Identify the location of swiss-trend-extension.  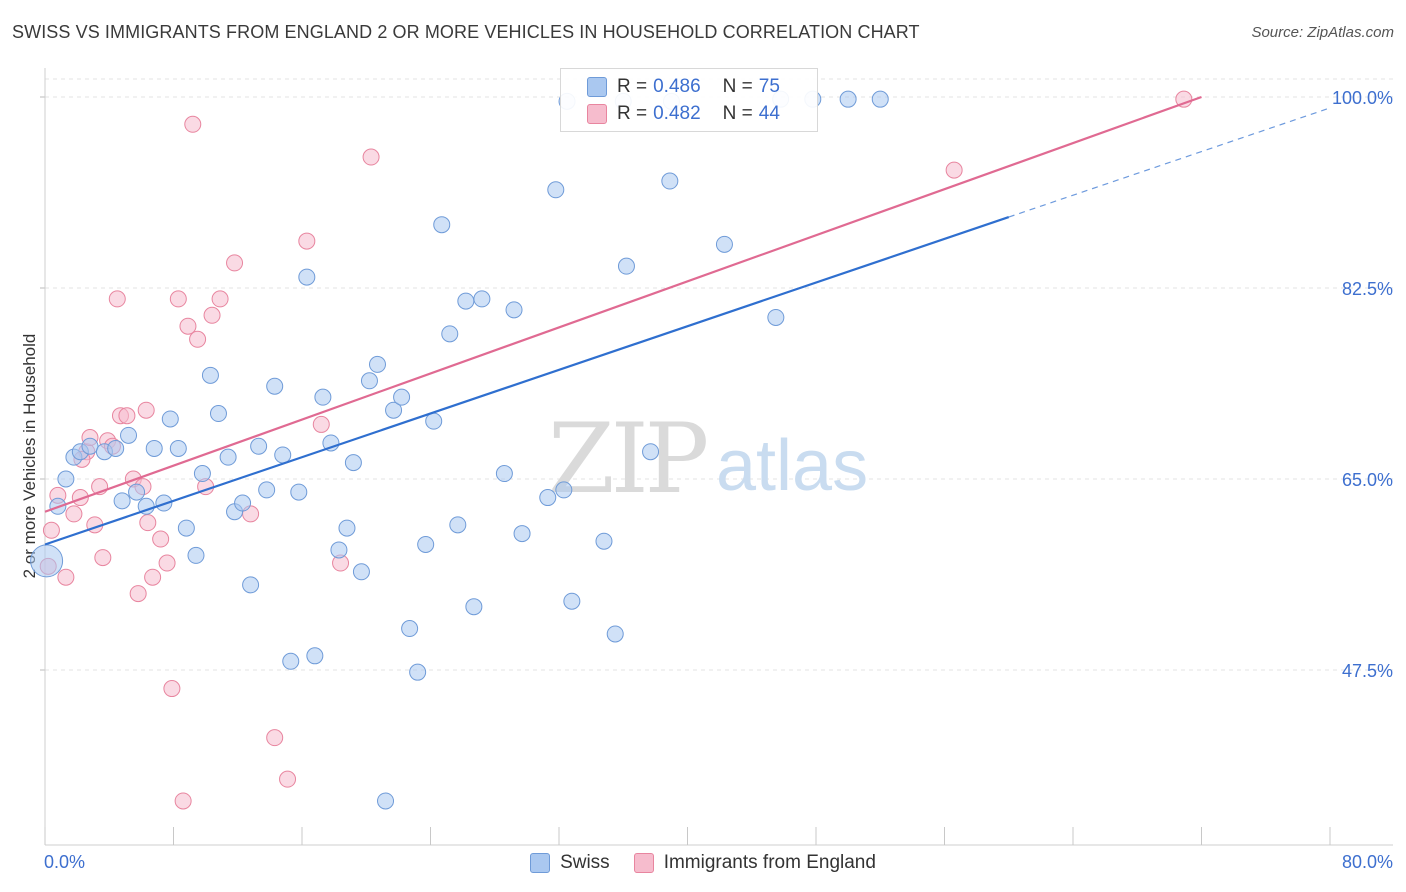
(1169, 162).